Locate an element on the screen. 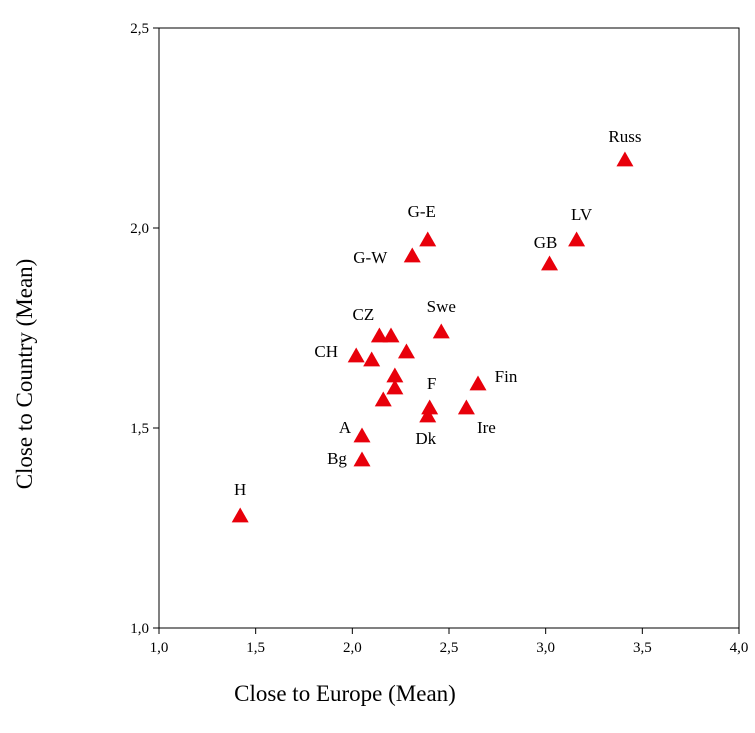  data-point-label: GB is located at coordinates (546, 242).